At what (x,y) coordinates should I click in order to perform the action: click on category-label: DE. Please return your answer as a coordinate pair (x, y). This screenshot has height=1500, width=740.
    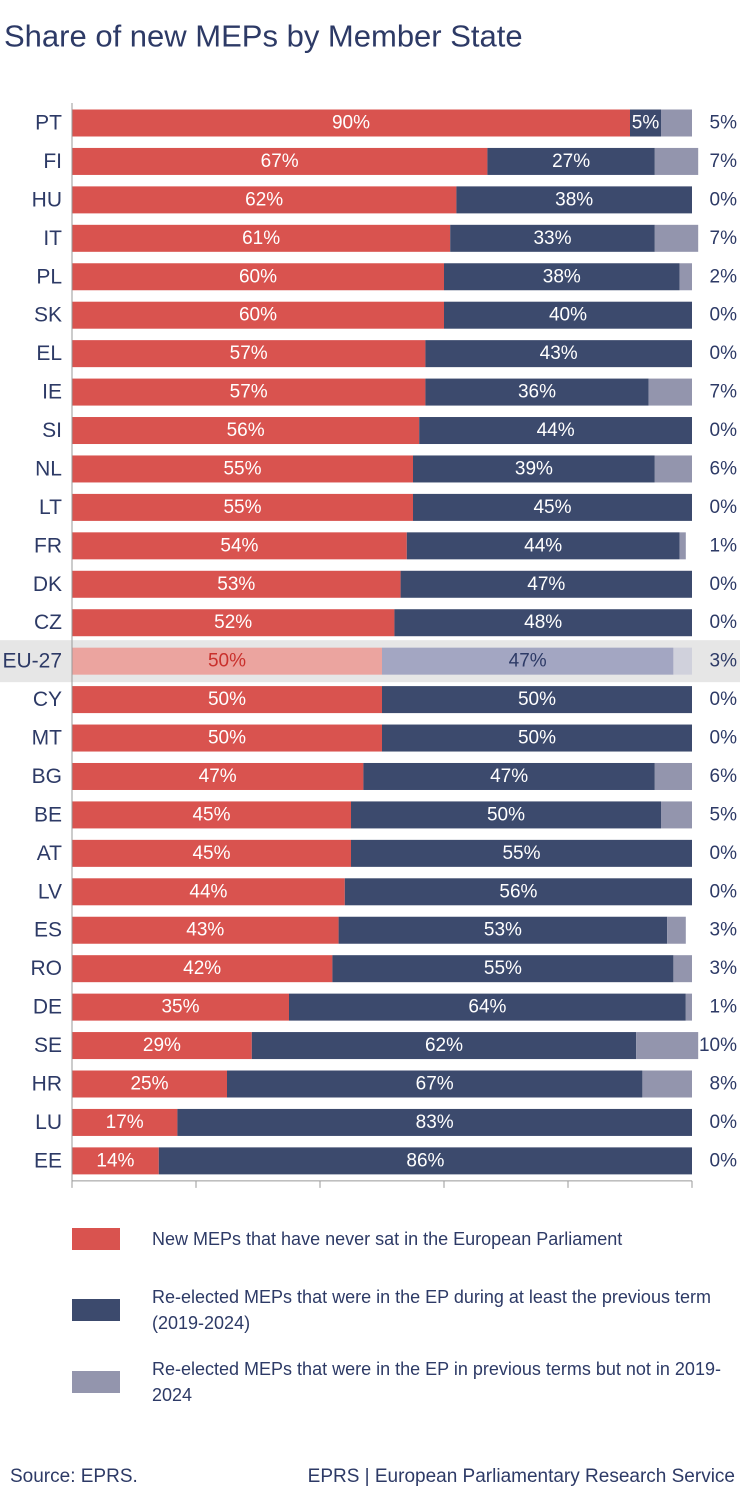
    Looking at the image, I should click on (47, 1007).